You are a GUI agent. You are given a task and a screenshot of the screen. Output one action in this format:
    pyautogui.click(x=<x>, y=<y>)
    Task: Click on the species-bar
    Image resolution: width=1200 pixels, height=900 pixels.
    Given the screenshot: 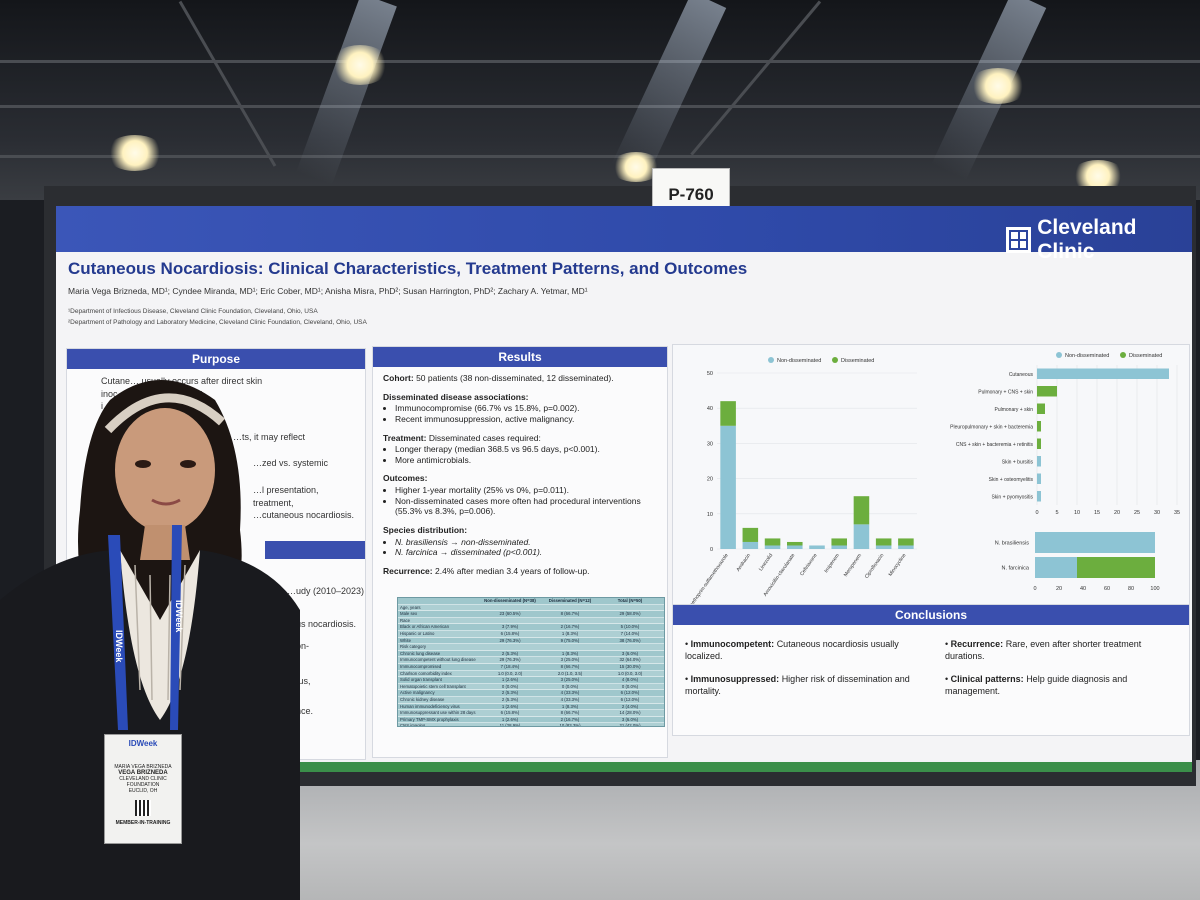 What is the action you would take?
    pyautogui.click(x=1056, y=567)
    